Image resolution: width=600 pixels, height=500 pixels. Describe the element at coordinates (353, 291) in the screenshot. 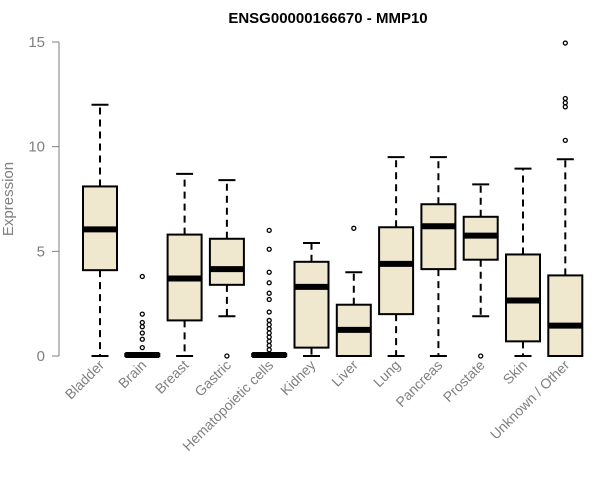

I see `box-liver` at that location.